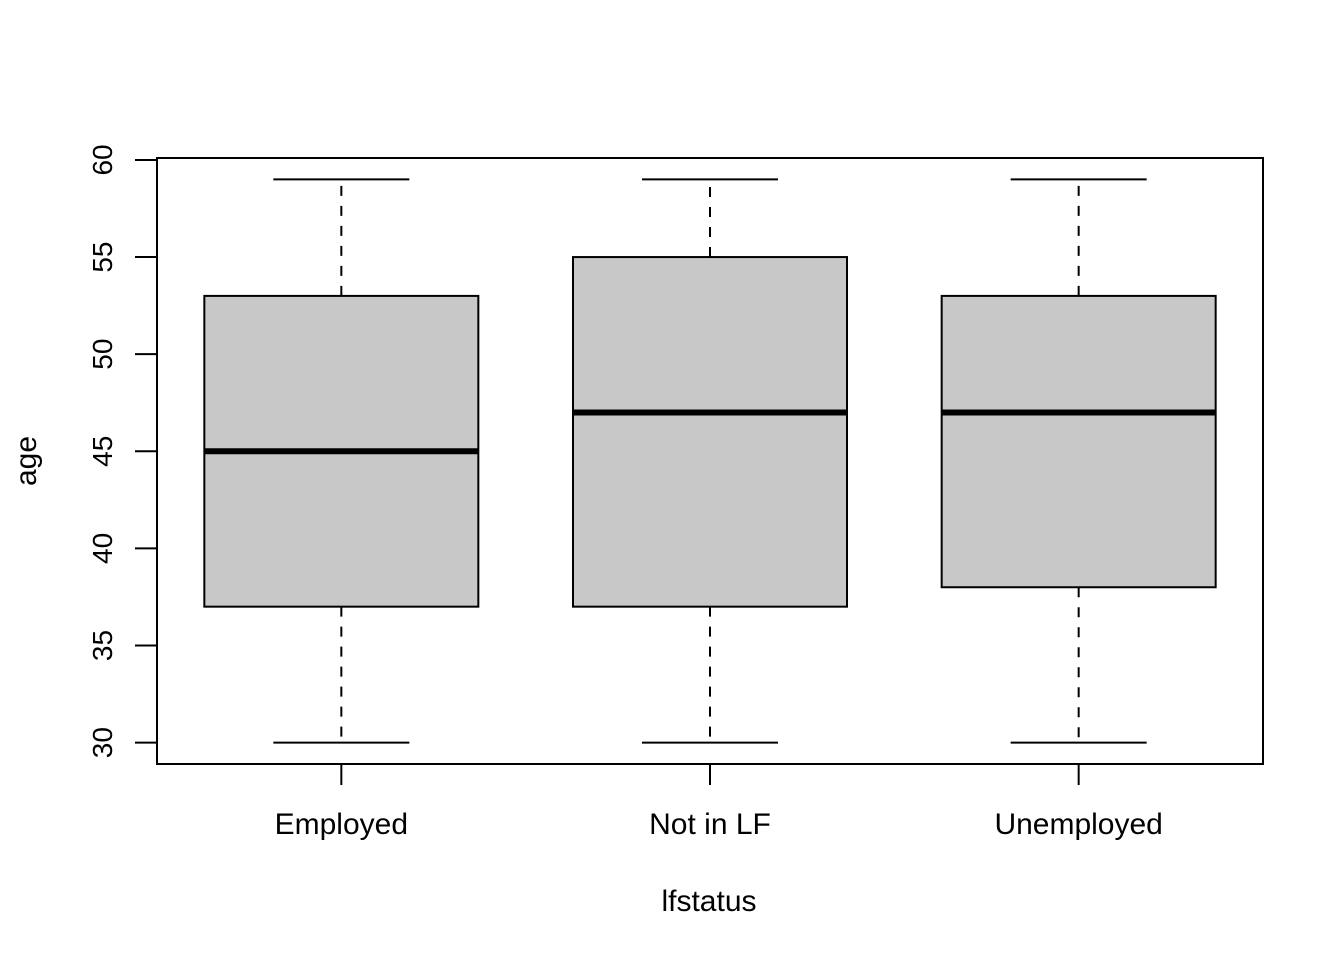 This screenshot has width=1344, height=965. What do you see at coordinates (708, 901) in the screenshot?
I see `x-axis-label: lfstatus` at bounding box center [708, 901].